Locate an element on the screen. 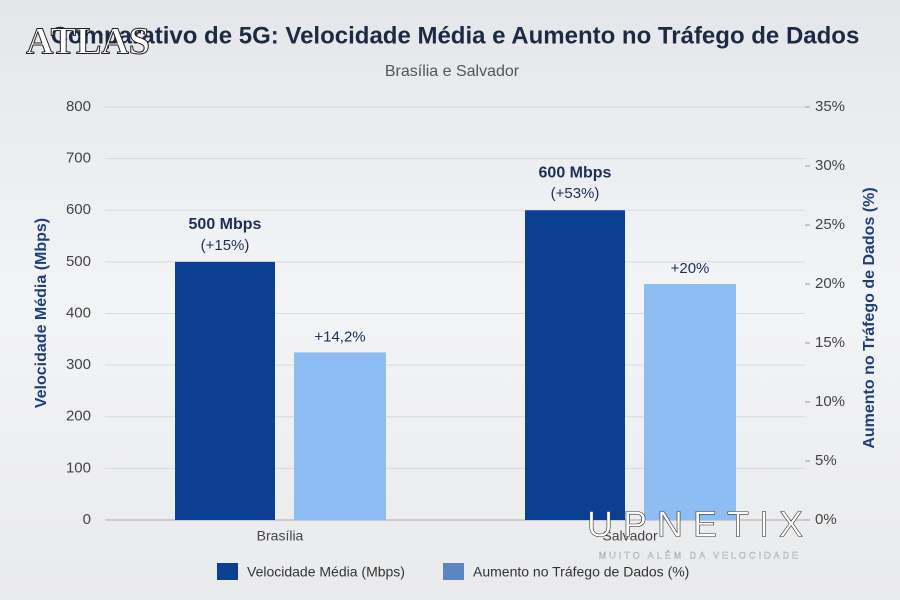 The image size is (900, 600). y2-tick-label: 0% is located at coordinates (826, 519).